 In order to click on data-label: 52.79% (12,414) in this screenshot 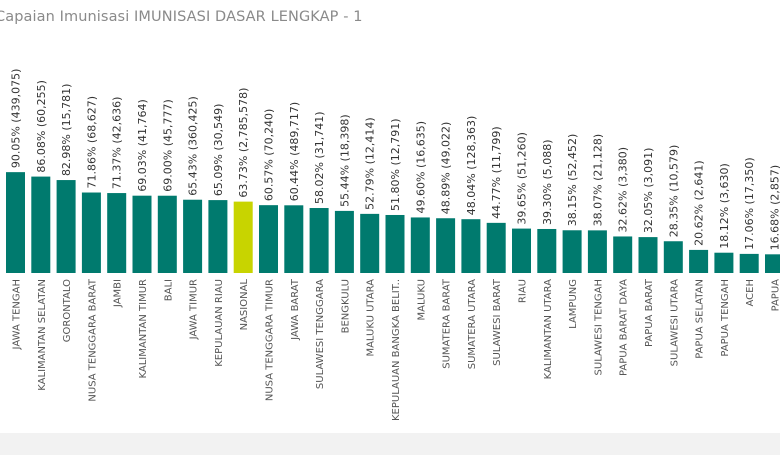, I will do `click(370, 163)`.